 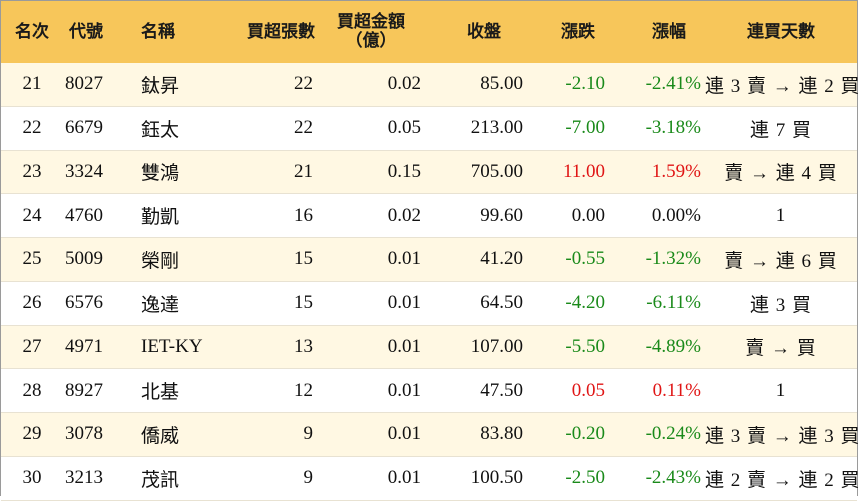 I want to click on name-cell: 逸達, so click(x=160, y=305).